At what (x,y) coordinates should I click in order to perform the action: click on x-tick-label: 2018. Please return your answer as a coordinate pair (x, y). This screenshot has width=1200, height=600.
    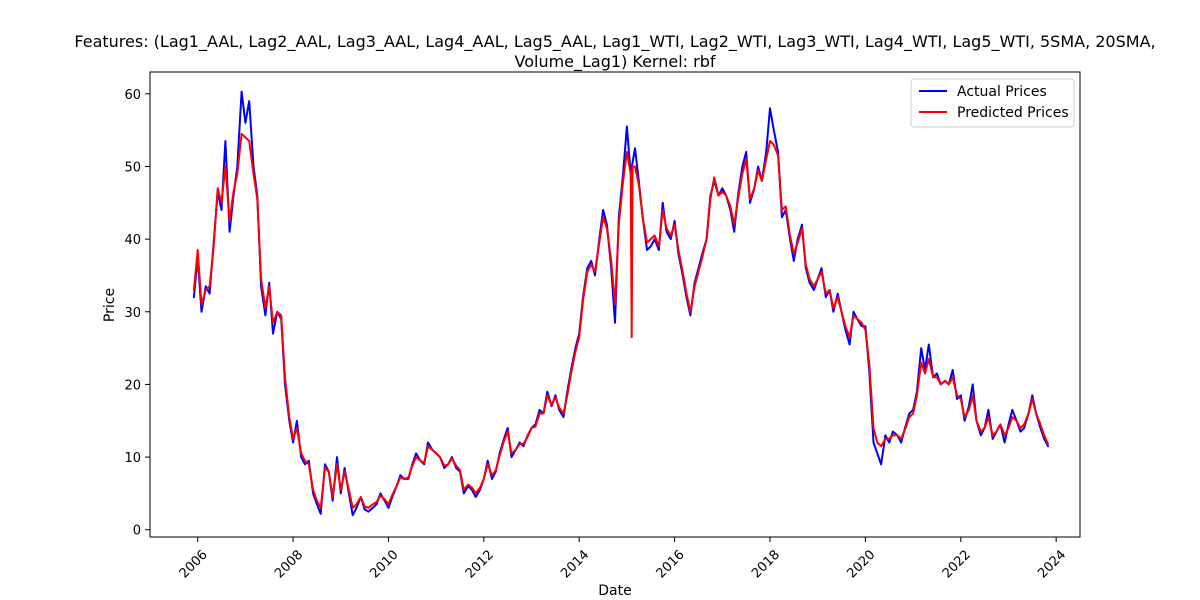
    Looking at the image, I should click on (766, 564).